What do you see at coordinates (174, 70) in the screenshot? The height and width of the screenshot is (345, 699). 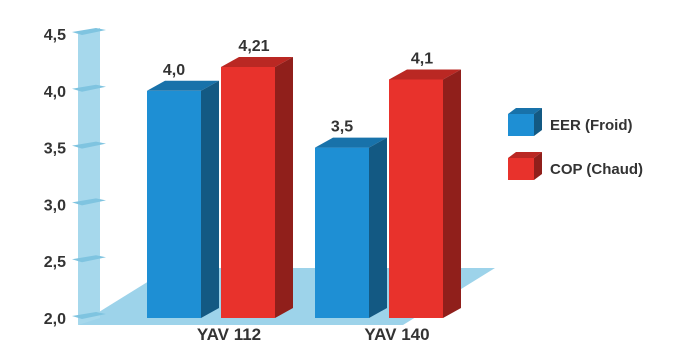 I see `data-label: 4,0` at bounding box center [174, 70].